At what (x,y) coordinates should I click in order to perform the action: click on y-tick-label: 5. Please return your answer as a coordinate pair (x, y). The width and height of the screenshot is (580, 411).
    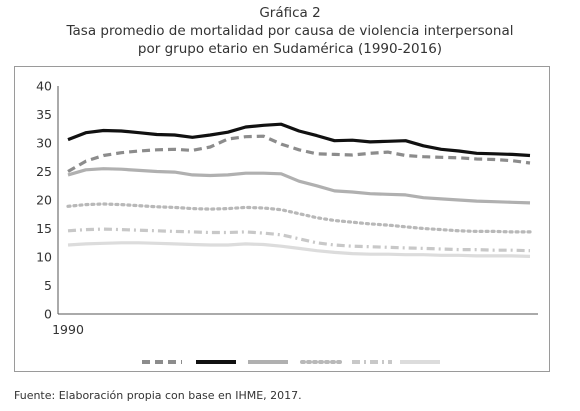
    Looking at the image, I should click on (48, 285).